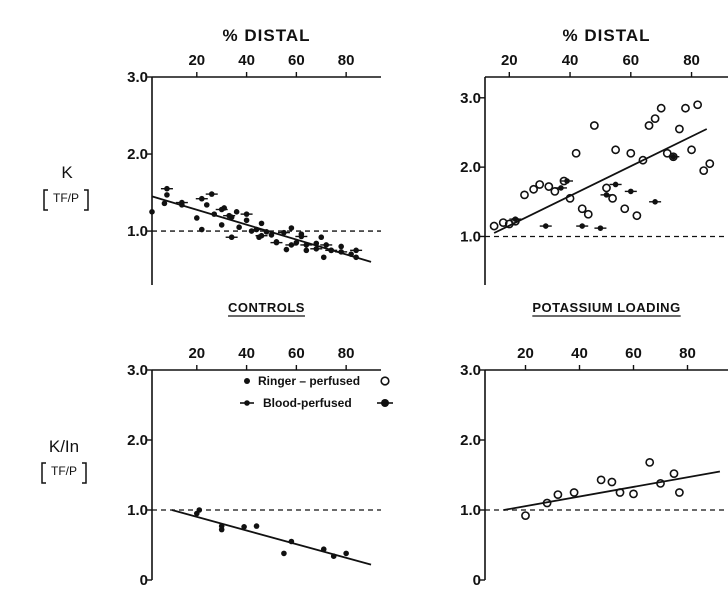 Image resolution: width=728 pixels, height=606 pixels. I want to click on bottom-right-y-tick-label-1: 1.0, so click(470, 510).